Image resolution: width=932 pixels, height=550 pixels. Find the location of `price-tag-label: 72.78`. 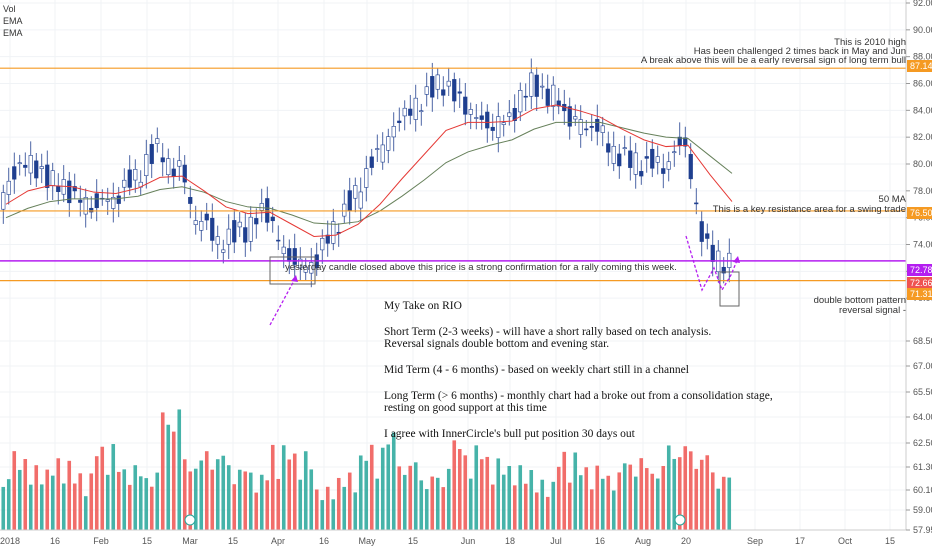

price-tag-label: 72.78 is located at coordinates (921, 270).